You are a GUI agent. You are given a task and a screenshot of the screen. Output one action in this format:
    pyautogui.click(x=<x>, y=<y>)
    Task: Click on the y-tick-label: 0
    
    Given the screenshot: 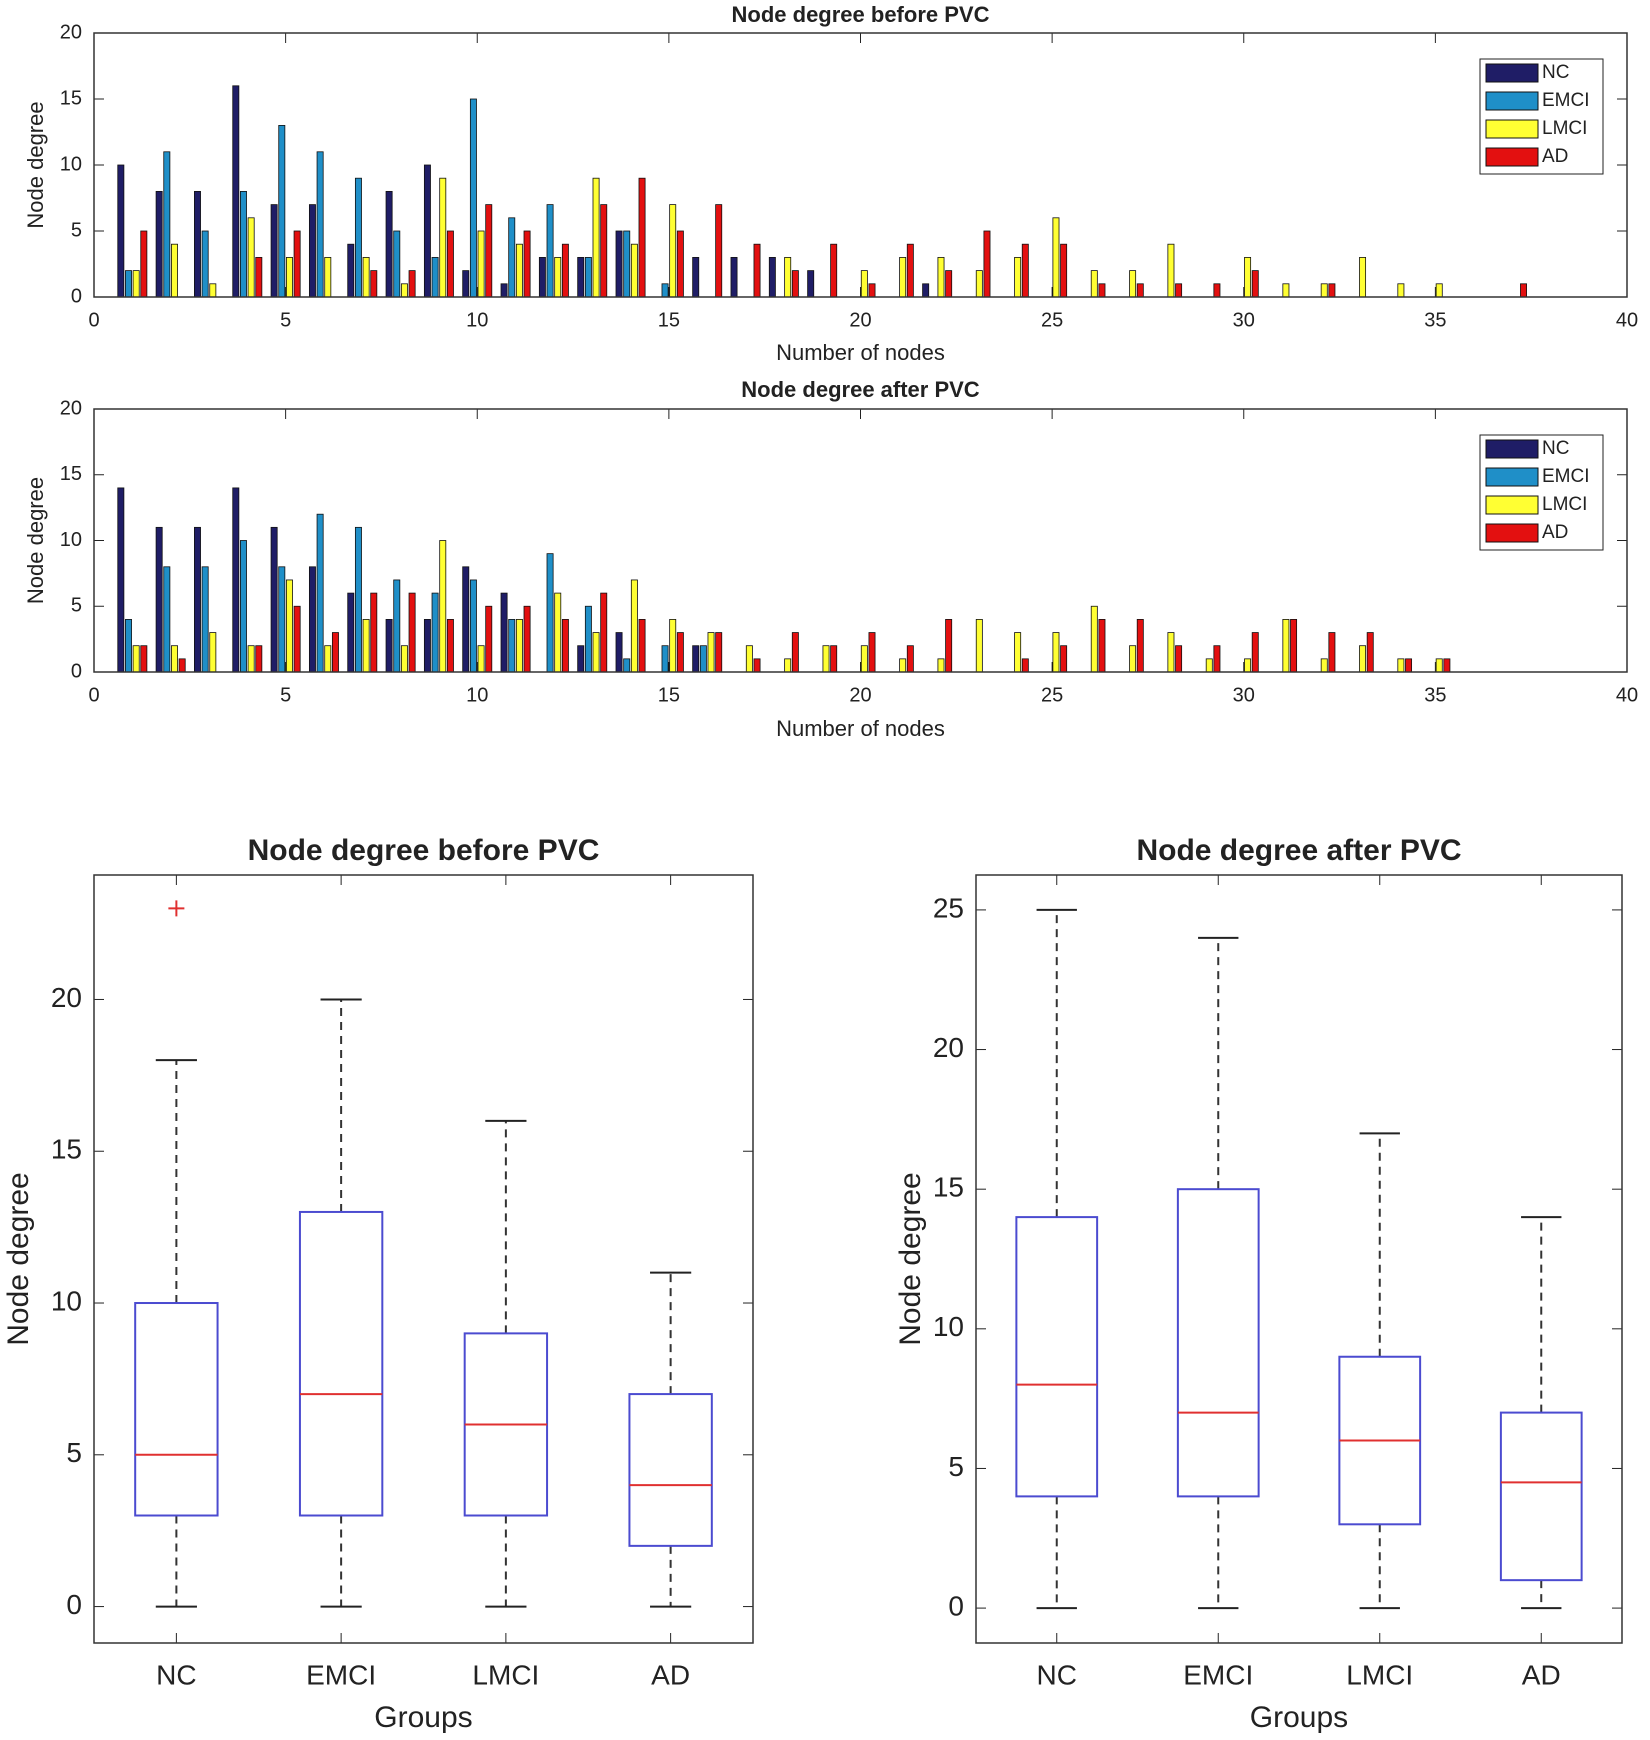 What is the action you would take?
    pyautogui.click(x=74, y=1604)
    